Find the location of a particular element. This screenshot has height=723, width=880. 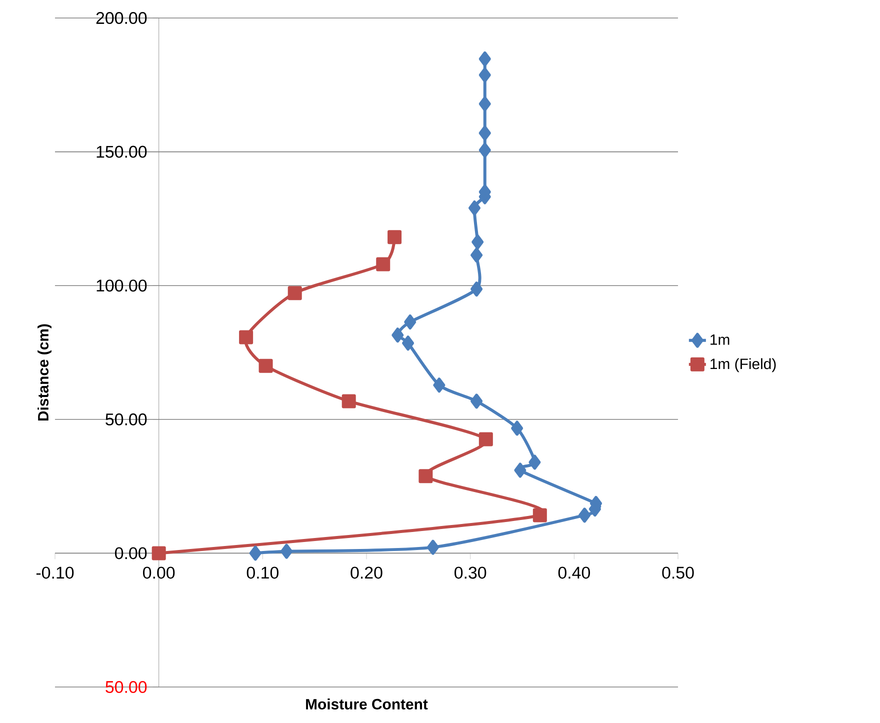

x-tick-label: 0.50 is located at coordinates (678, 572).